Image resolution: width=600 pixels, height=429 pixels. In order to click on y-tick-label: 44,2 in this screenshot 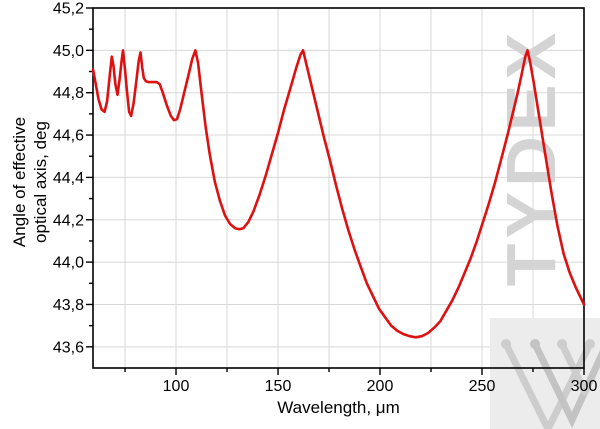, I will do `click(68, 220)`.